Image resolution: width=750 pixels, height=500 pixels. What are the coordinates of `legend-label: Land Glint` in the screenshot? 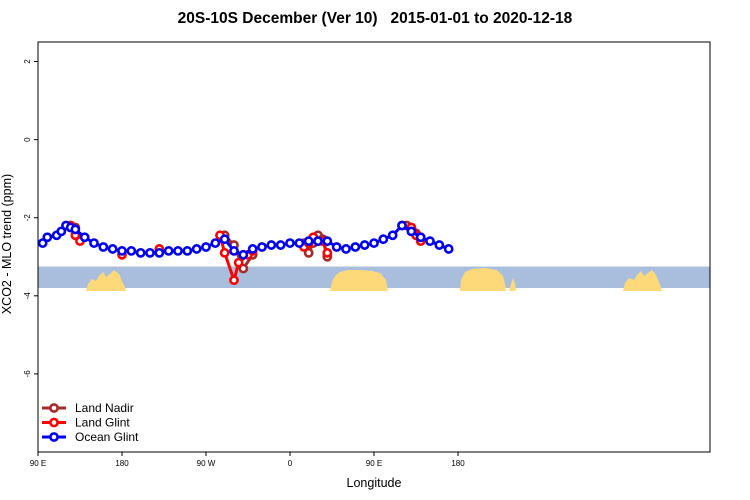 It's located at (102, 423).